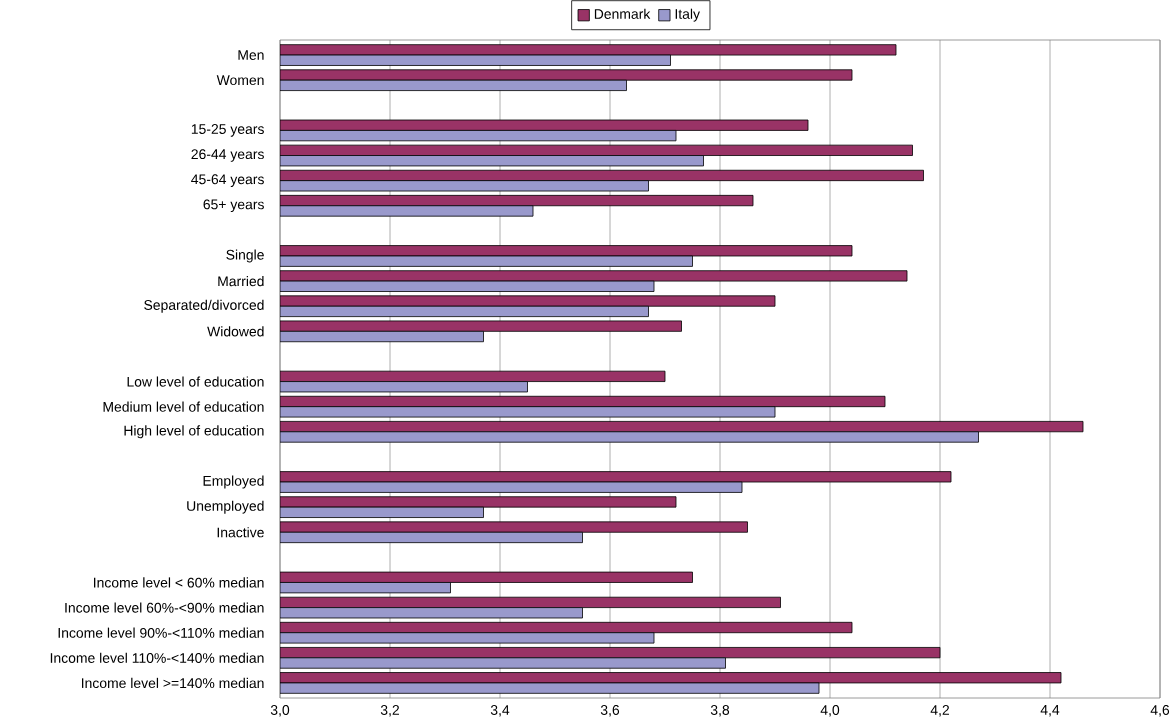  I want to click on x-tick-label: 3,2, so click(389, 711).